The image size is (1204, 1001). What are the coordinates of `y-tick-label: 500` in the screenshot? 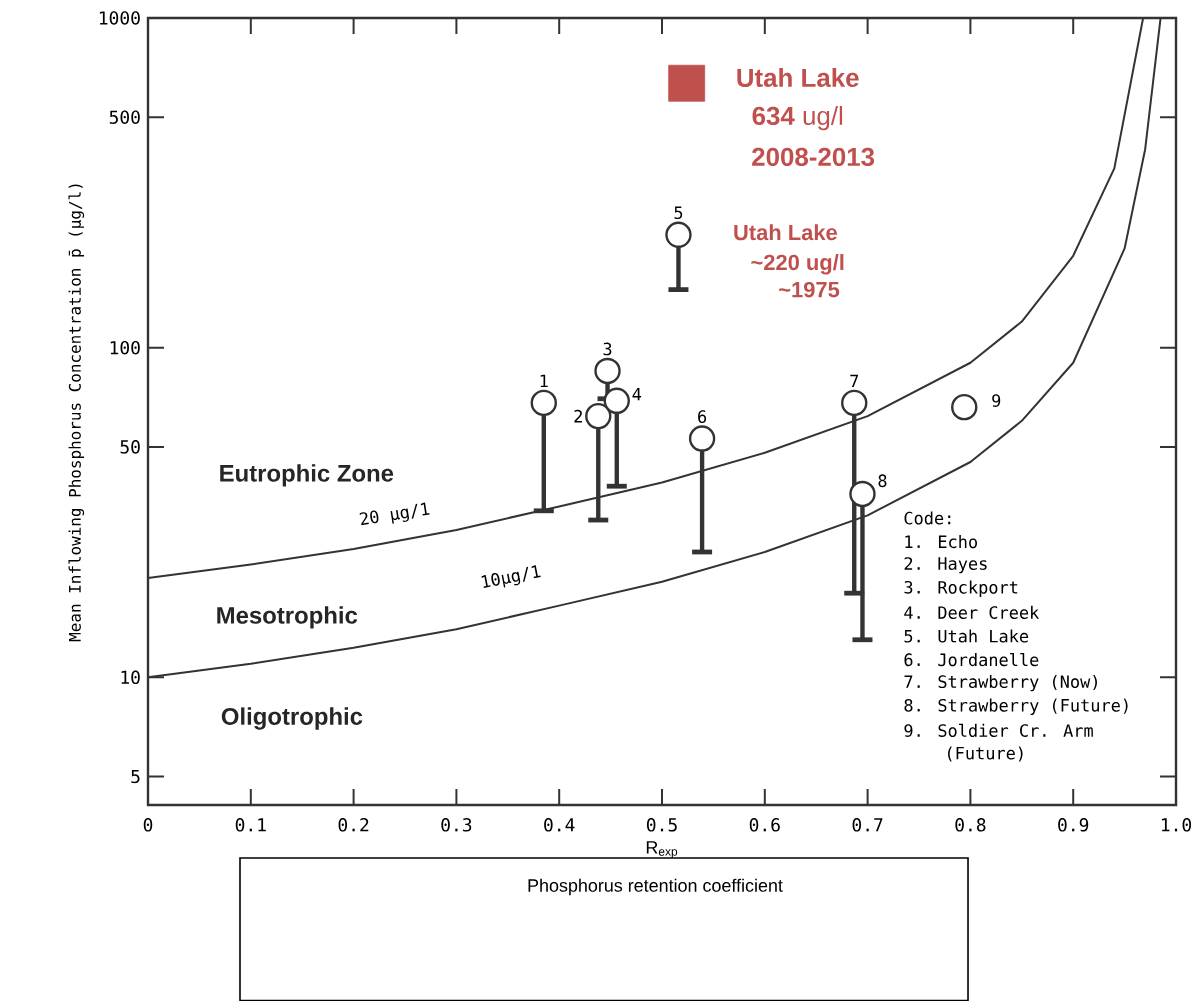 It's located at (124, 117).